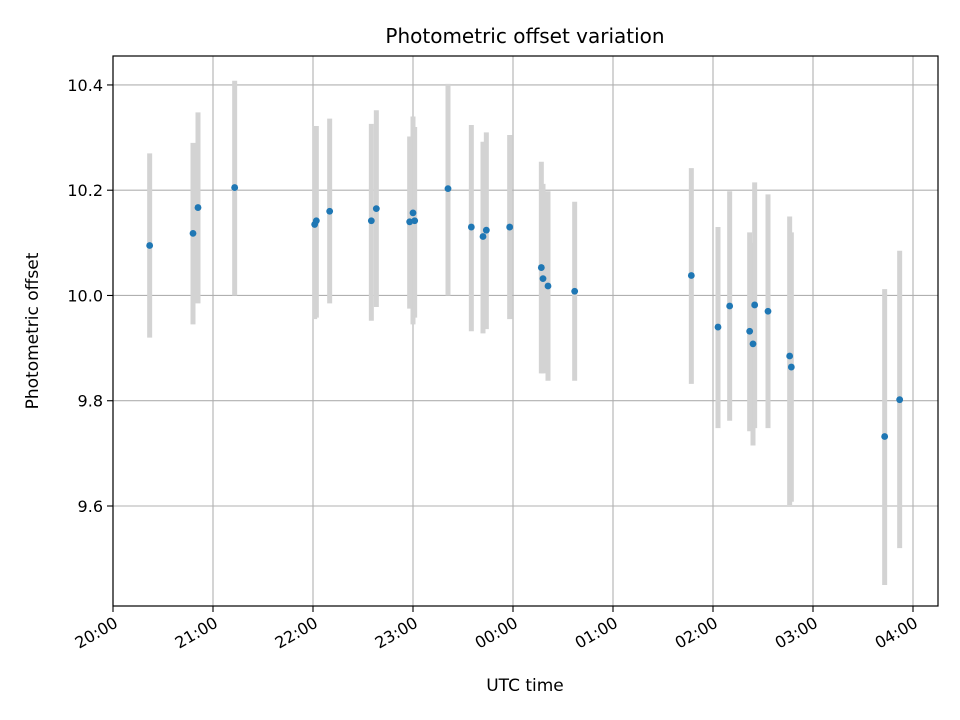 This screenshot has width=960, height=720. What do you see at coordinates (524, 36) in the screenshot?
I see `chart-title: Photometric offset variation` at bounding box center [524, 36].